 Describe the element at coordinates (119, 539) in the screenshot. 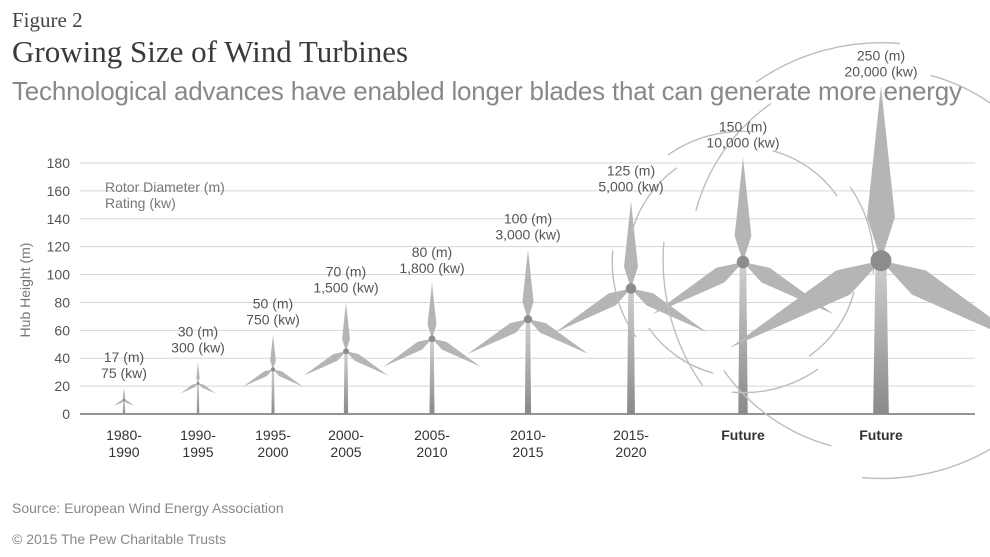

I see `copyright-note: © 2015 The Pew Charitable Trusts` at that location.